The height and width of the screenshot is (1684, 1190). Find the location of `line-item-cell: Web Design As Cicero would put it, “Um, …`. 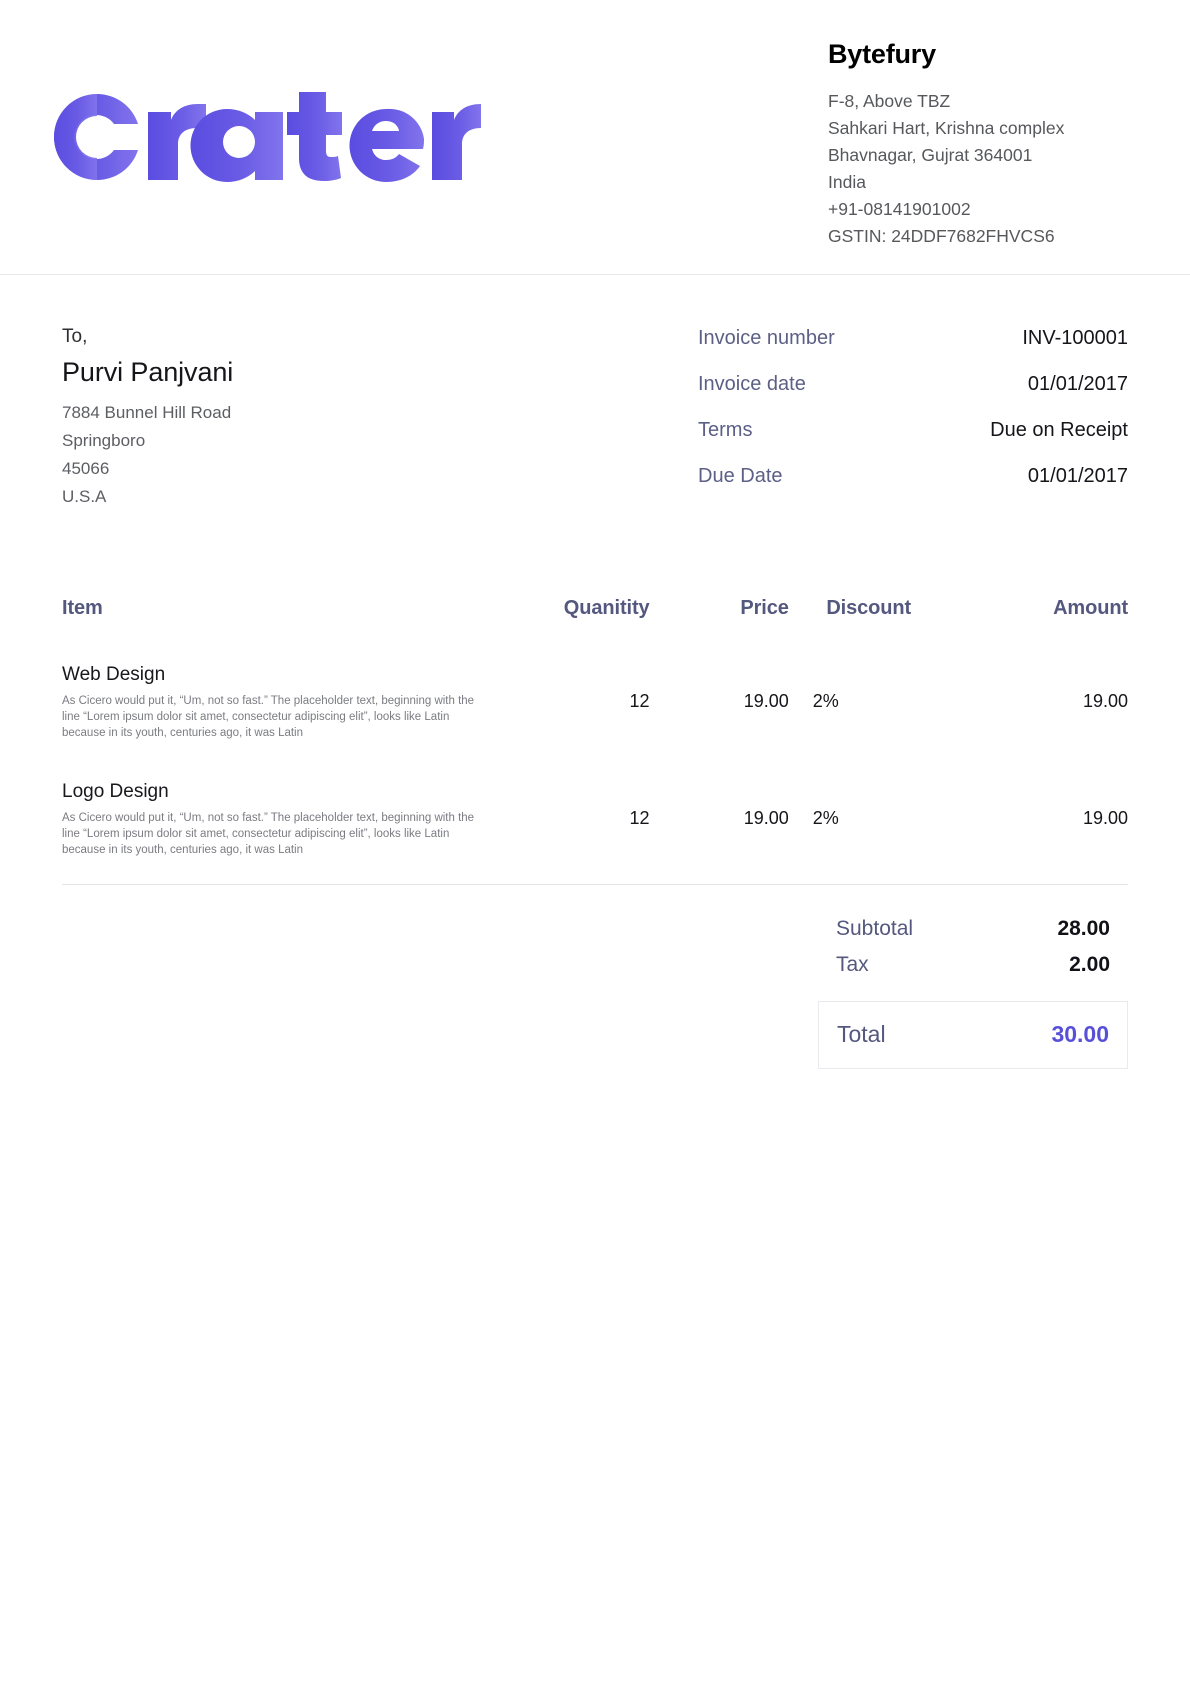

line-item-cell: Web Design As Cicero would put it, “Um, … is located at coordinates (289, 704).